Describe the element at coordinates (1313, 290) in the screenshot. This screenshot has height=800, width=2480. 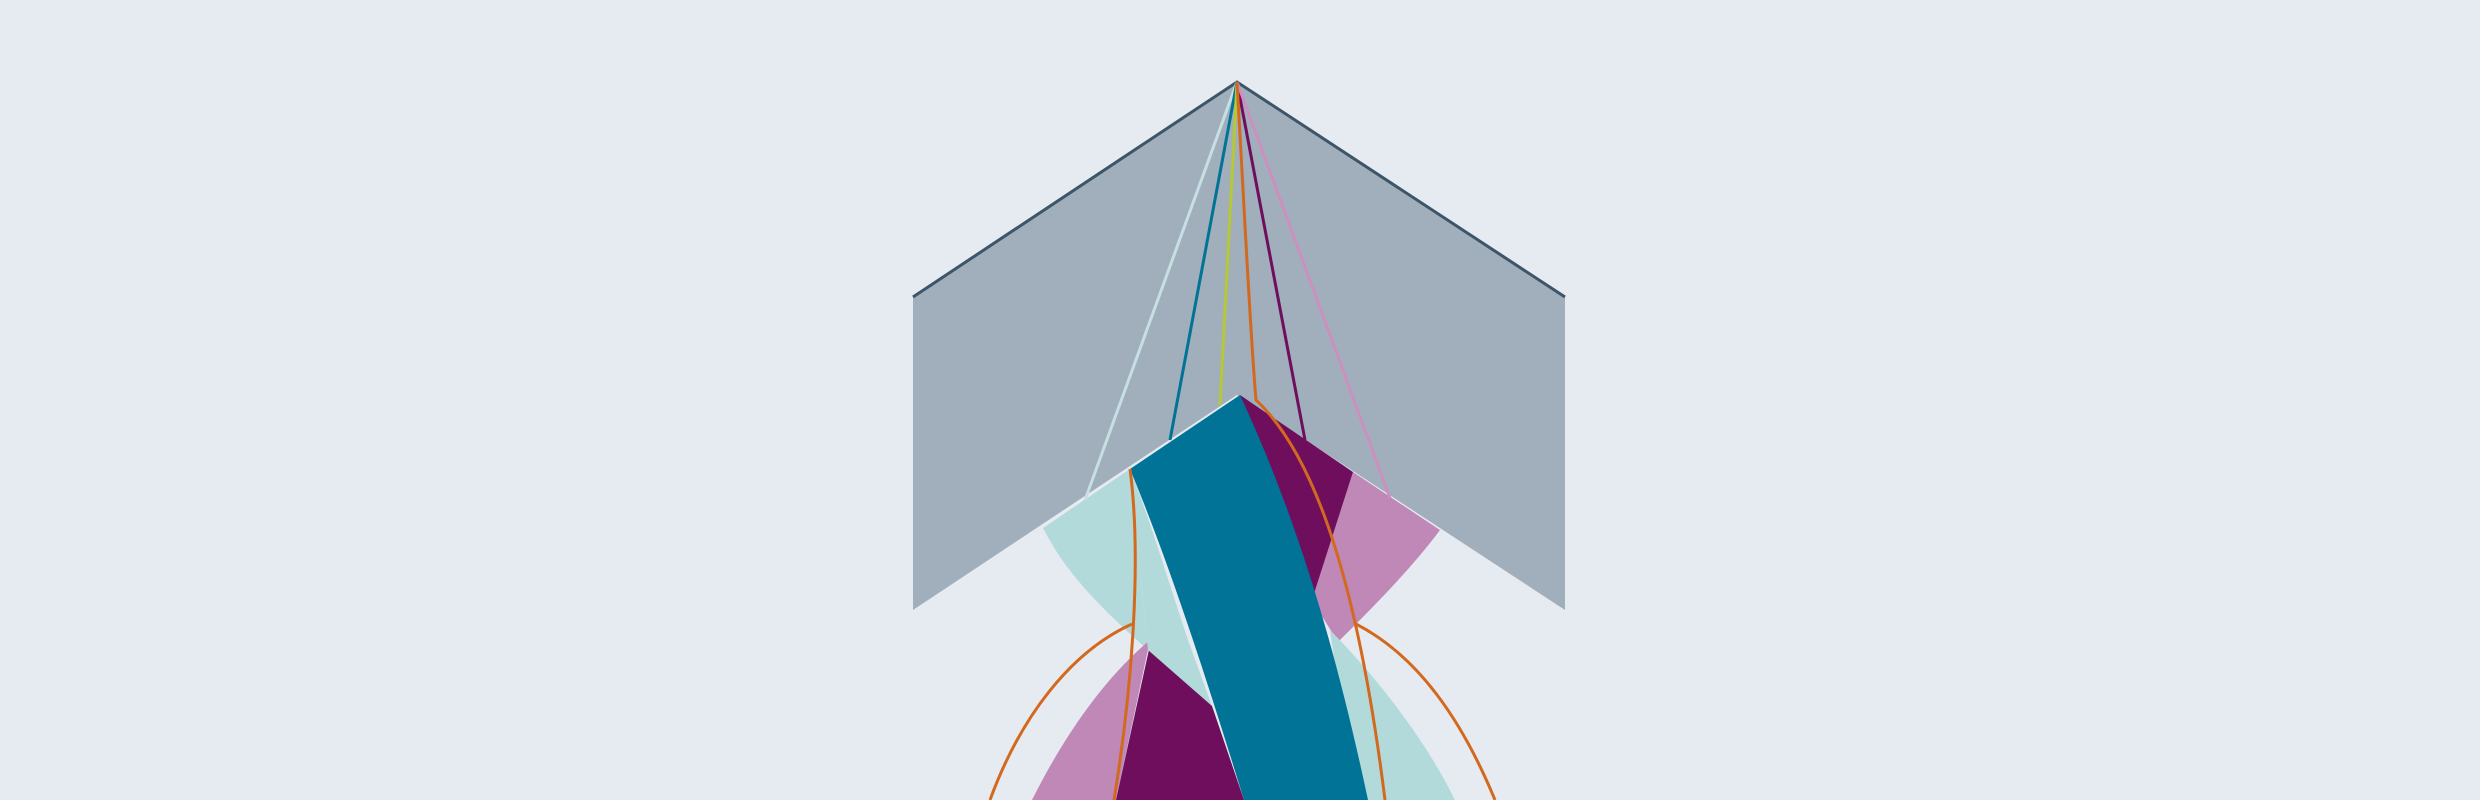
I see `ray-pink` at that location.